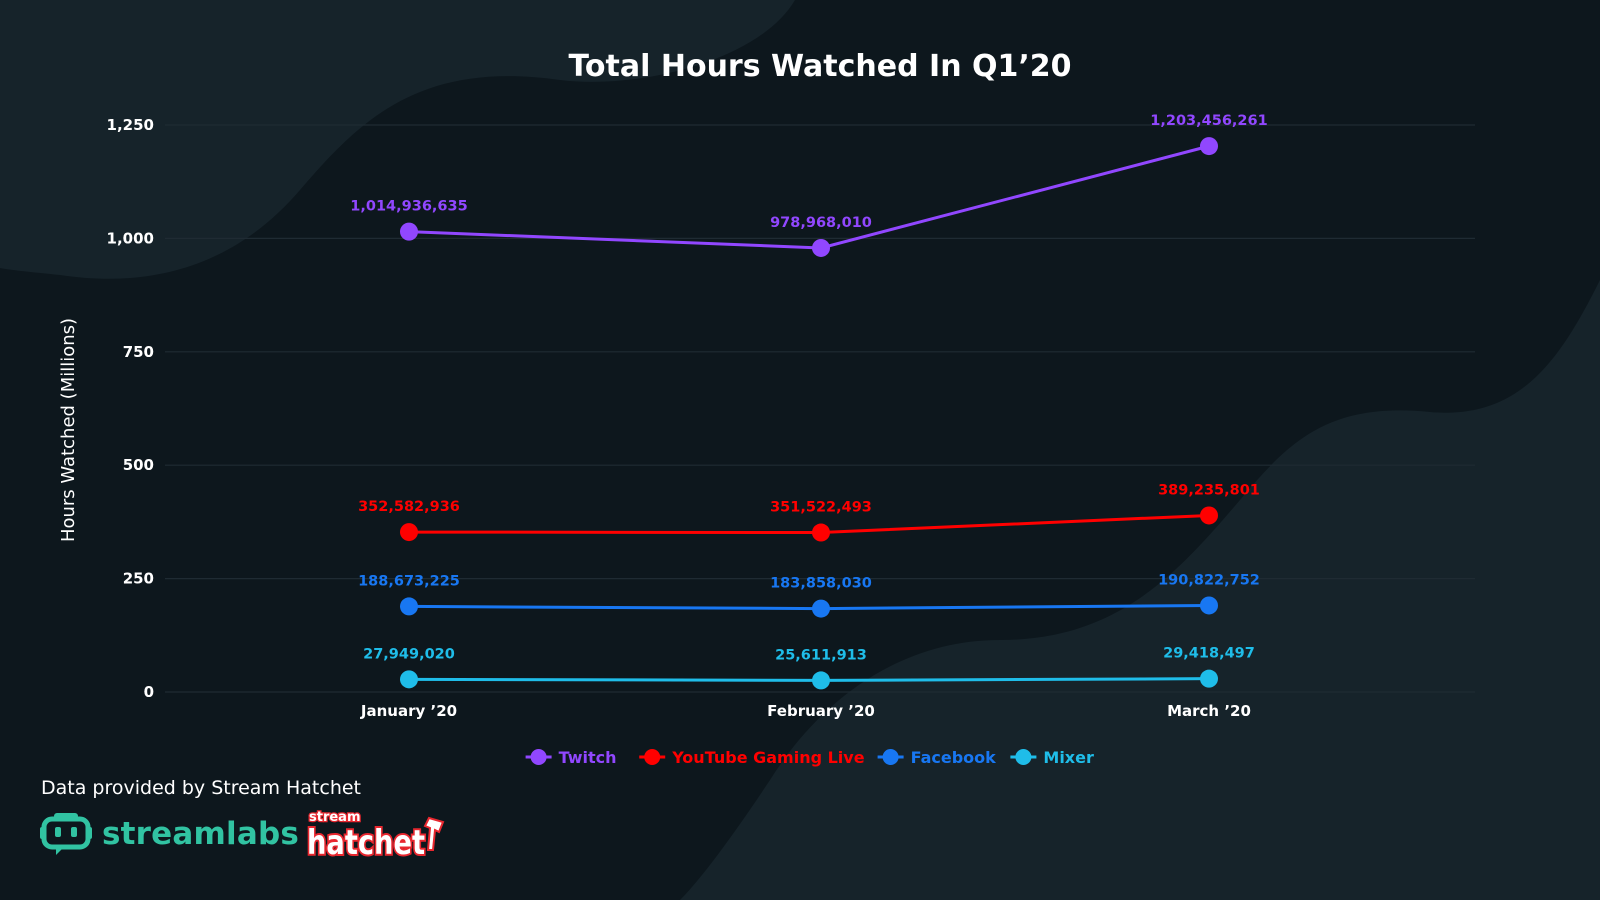  I want to click on hatchet-axe-icon, so click(434, 833).